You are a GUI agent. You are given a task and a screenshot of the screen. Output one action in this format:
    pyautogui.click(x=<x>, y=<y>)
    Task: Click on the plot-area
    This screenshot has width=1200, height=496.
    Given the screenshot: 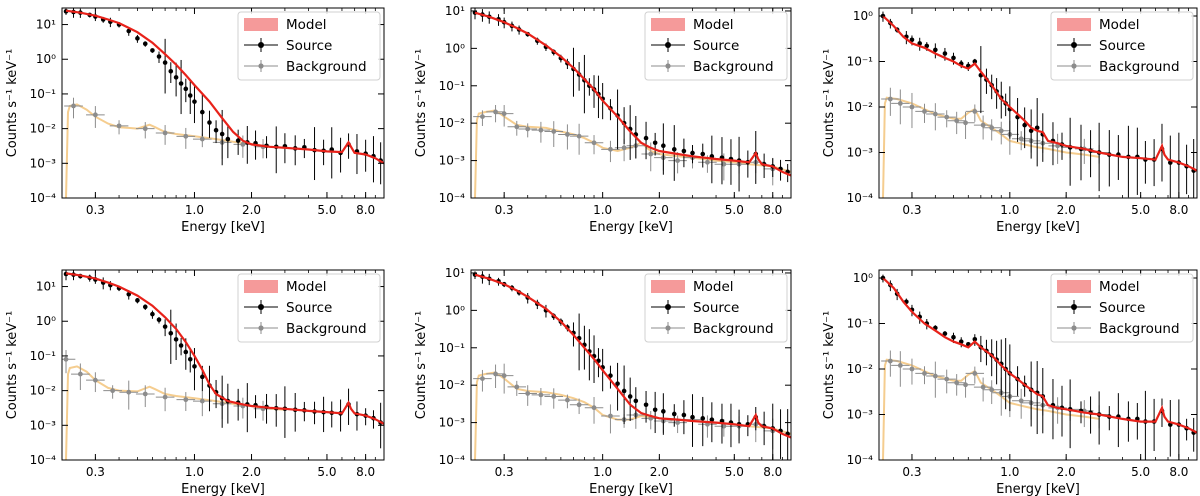 What is the action you would take?
    pyautogui.click(x=631, y=365)
    